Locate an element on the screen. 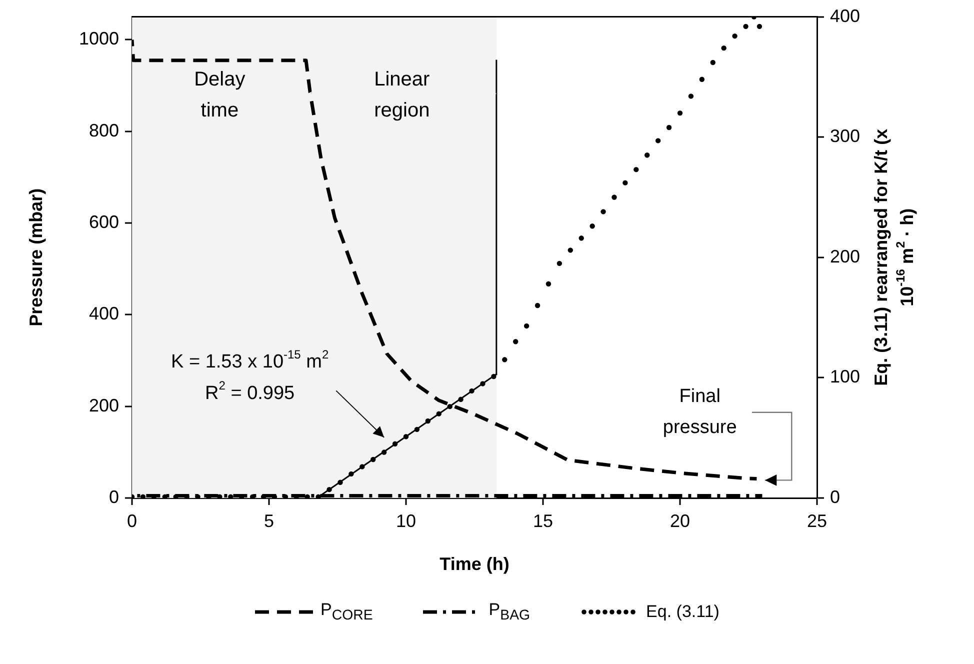 Image resolution: width=974 pixels, height=664 pixels. legend-label: P$_{CORE}$ is located at coordinates (346, 612).